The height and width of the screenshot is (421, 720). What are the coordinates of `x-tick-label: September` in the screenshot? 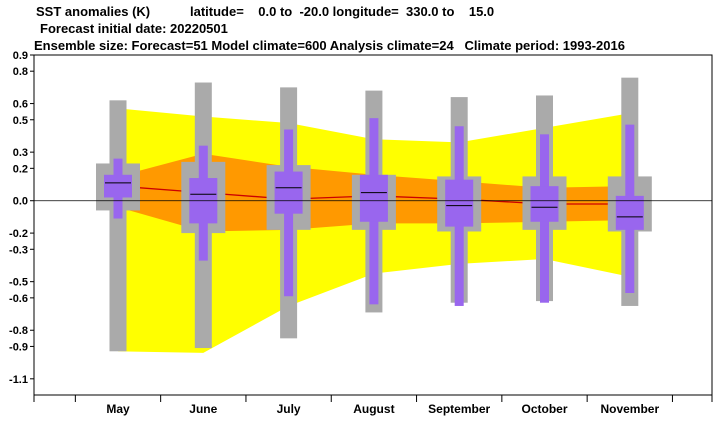 It's located at (459, 409).